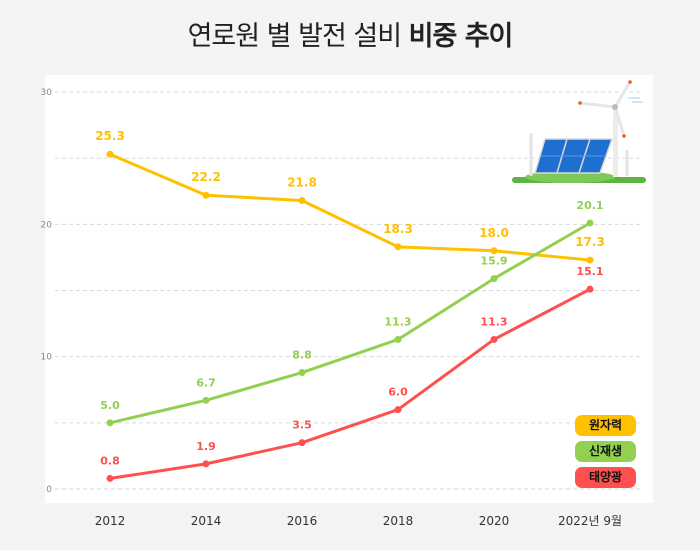 The width and height of the screenshot is (700, 550). I want to click on data-label: 17.3, so click(590, 242).